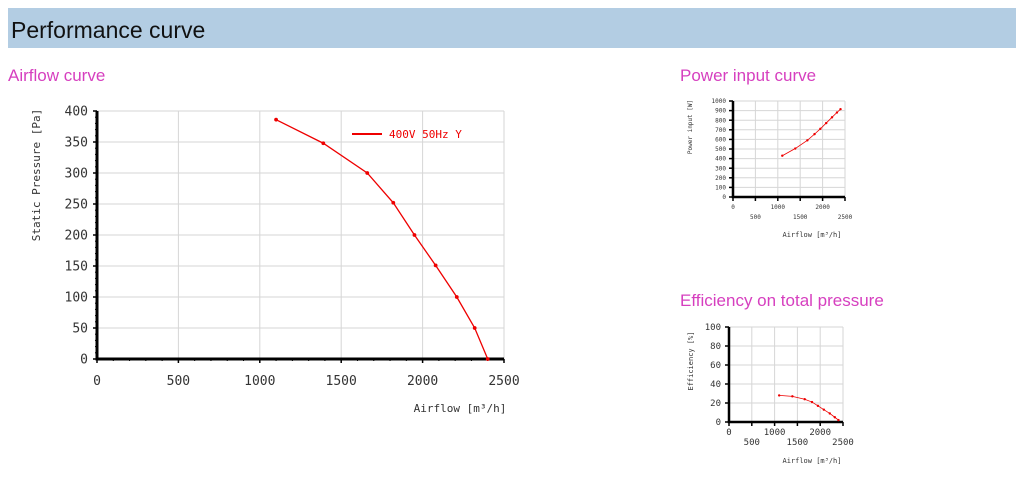 Image resolution: width=1024 pixels, height=483 pixels. Describe the element at coordinates (691, 360) in the screenshot. I see `y-axis-label: Efficiency [%]` at that location.